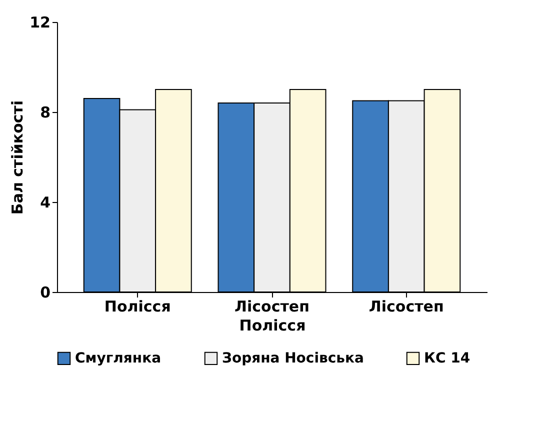 Image resolution: width=552 pixels, height=430 pixels. What do you see at coordinates (137, 307) in the screenshot?
I see `x-tick-label: Полісся` at bounding box center [137, 307].